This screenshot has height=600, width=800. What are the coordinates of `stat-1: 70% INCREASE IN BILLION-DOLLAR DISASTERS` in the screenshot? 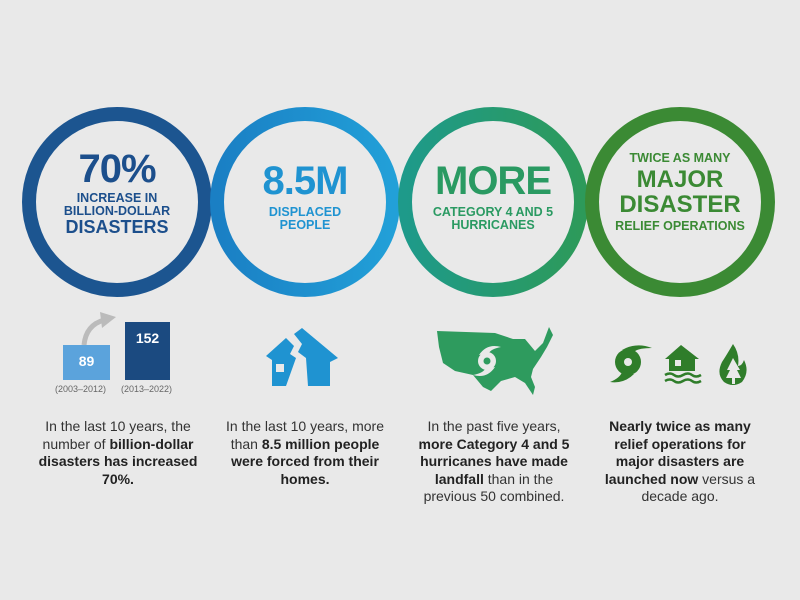 It's located at (117, 192).